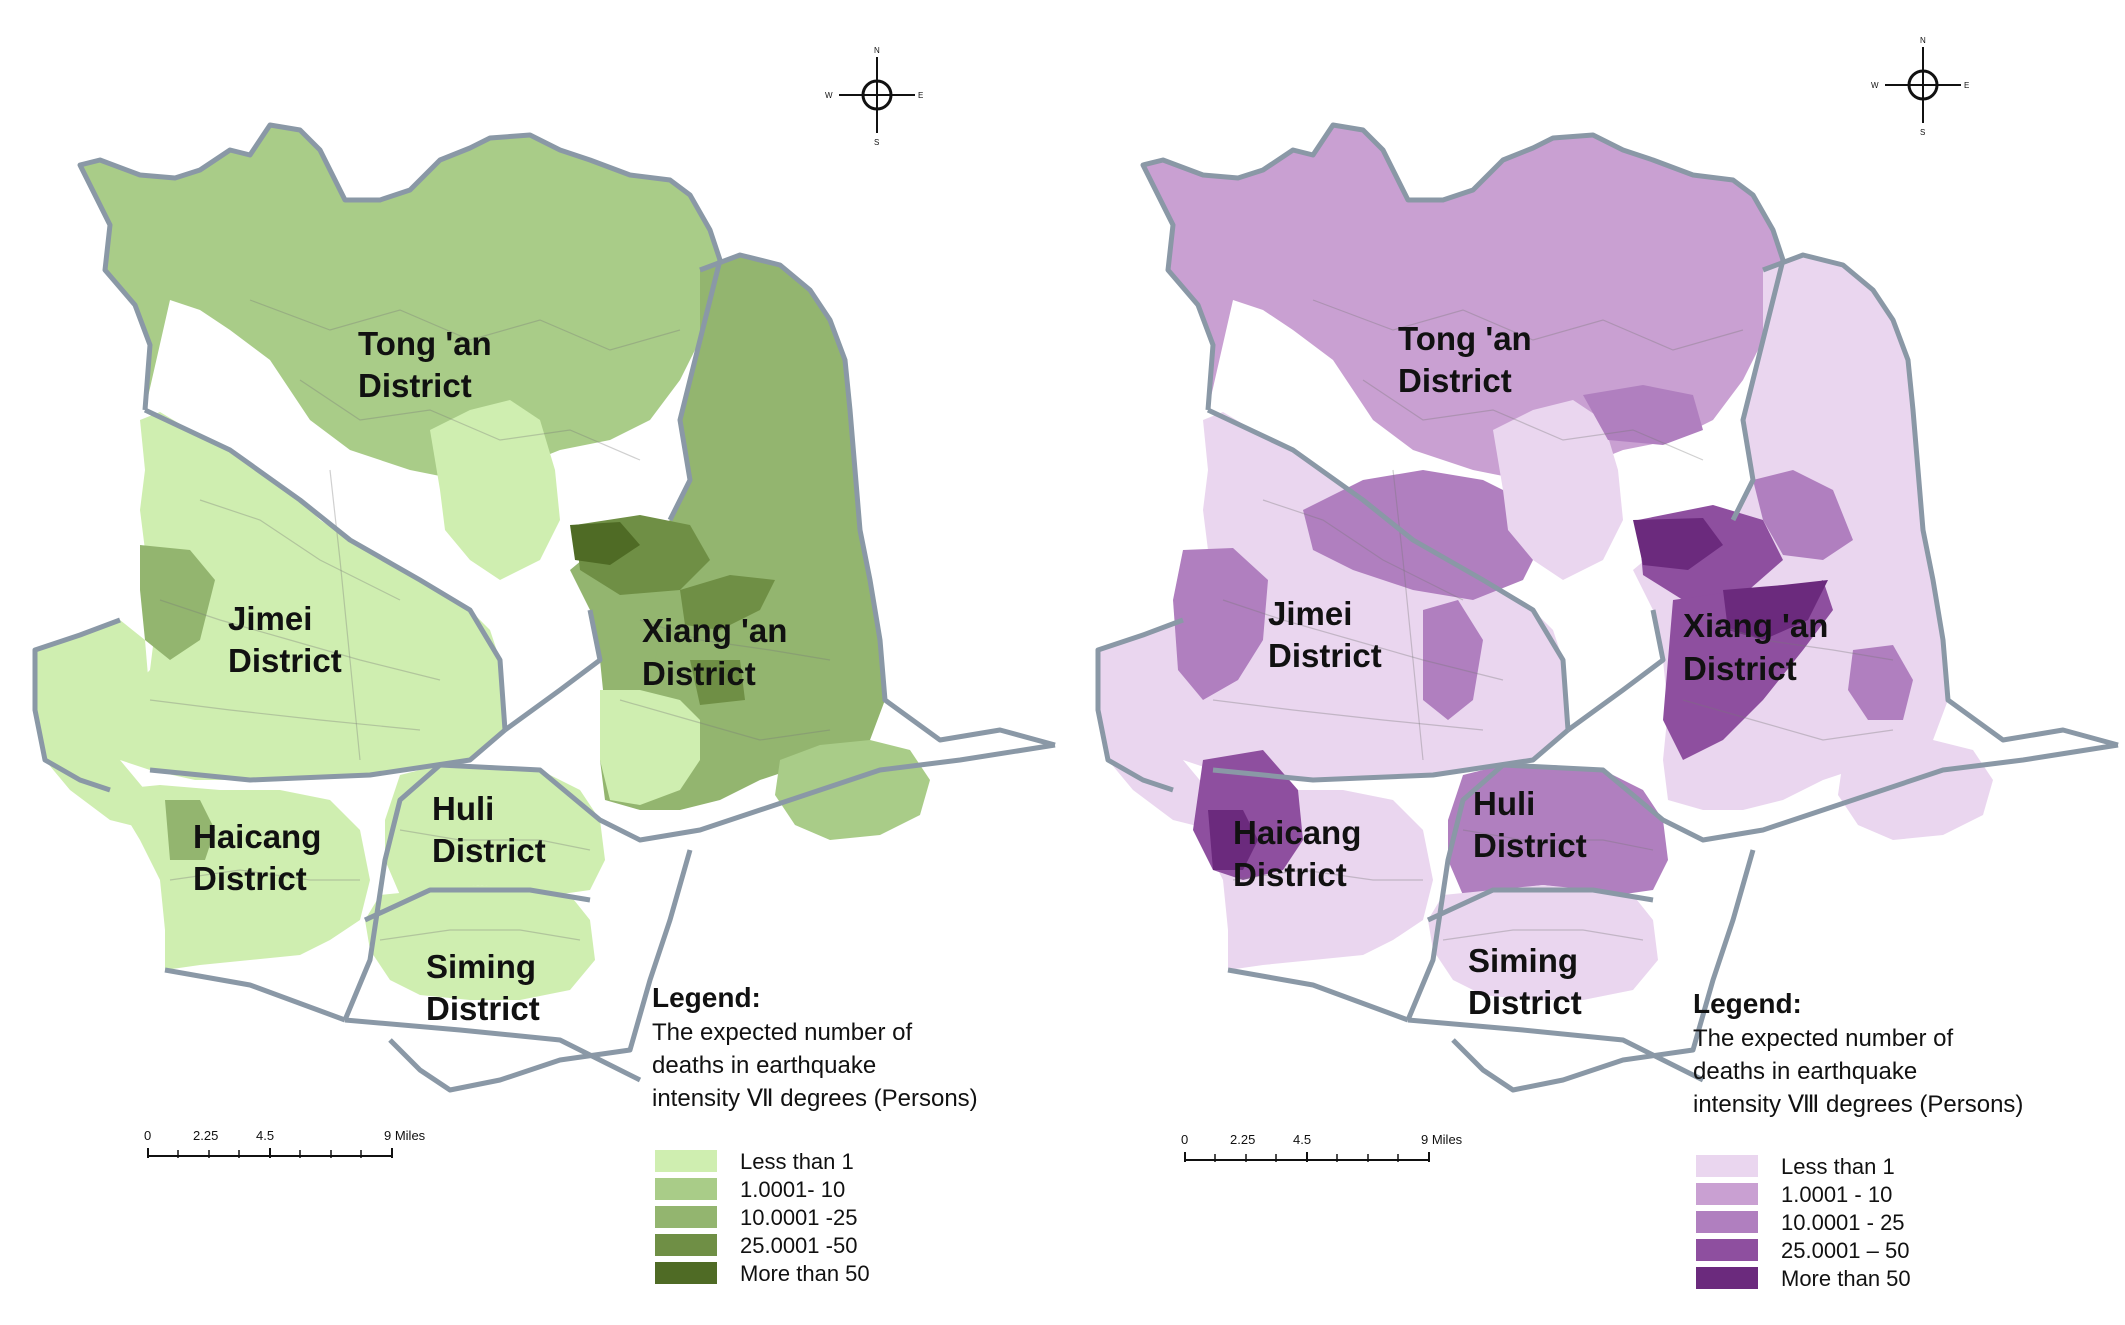  What do you see at coordinates (877, 50) in the screenshot?
I see `compass-n: N` at bounding box center [877, 50].